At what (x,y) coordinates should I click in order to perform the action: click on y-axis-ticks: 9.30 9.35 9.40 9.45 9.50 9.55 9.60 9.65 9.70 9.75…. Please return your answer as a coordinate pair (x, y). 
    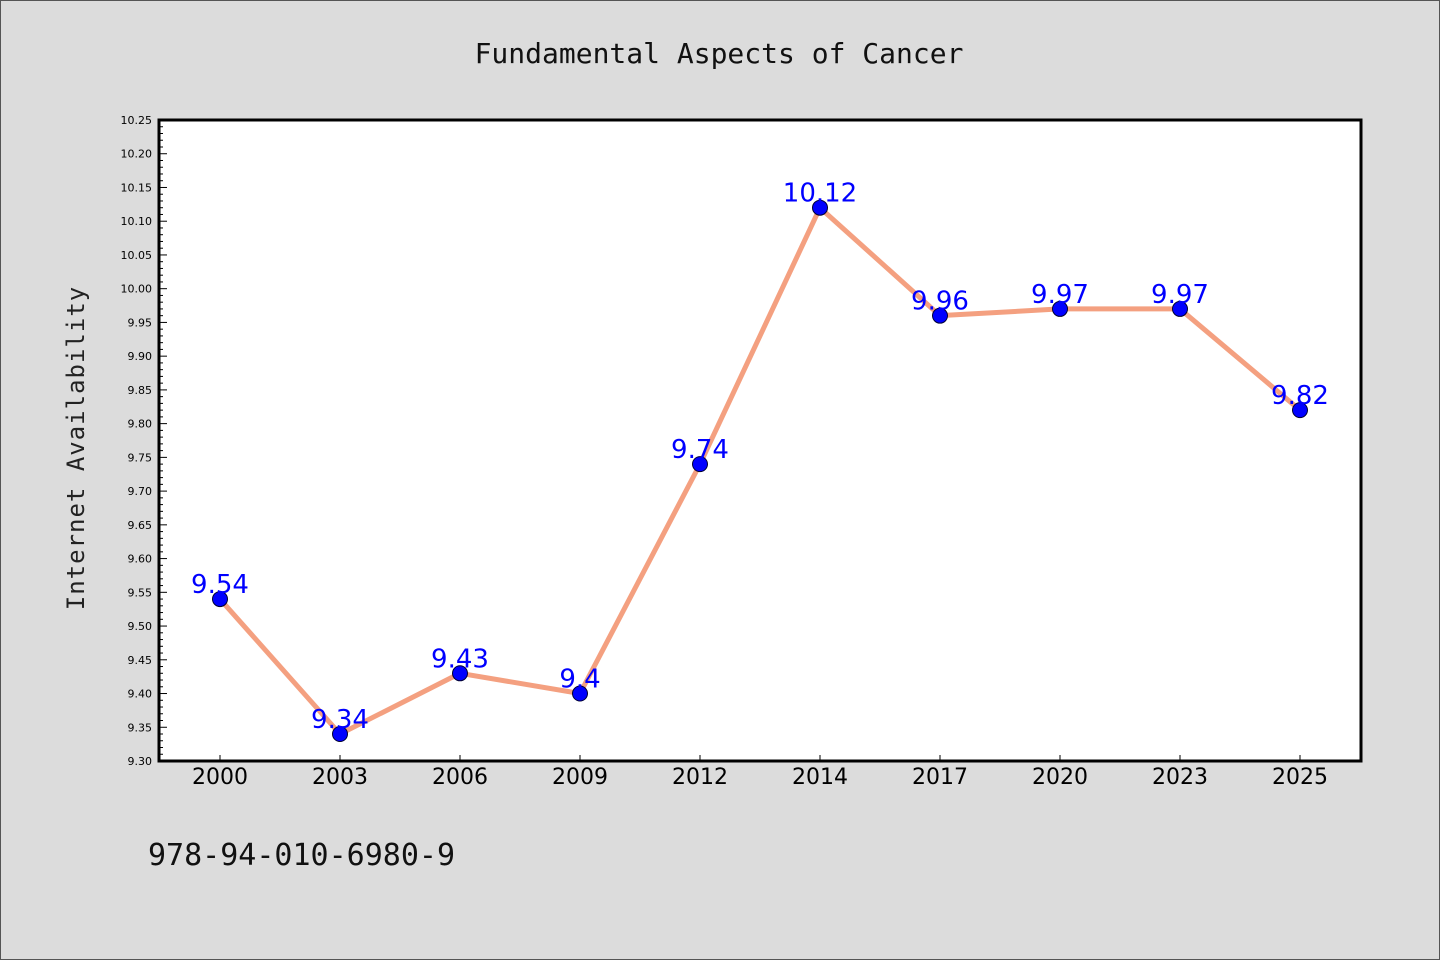
    Looking at the image, I should click on (144, 441).